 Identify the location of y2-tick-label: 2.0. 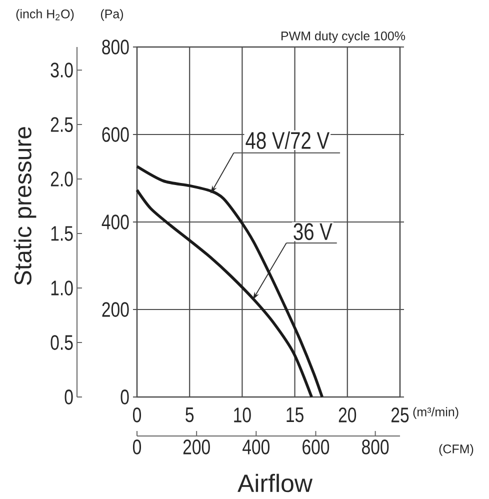
(61, 179).